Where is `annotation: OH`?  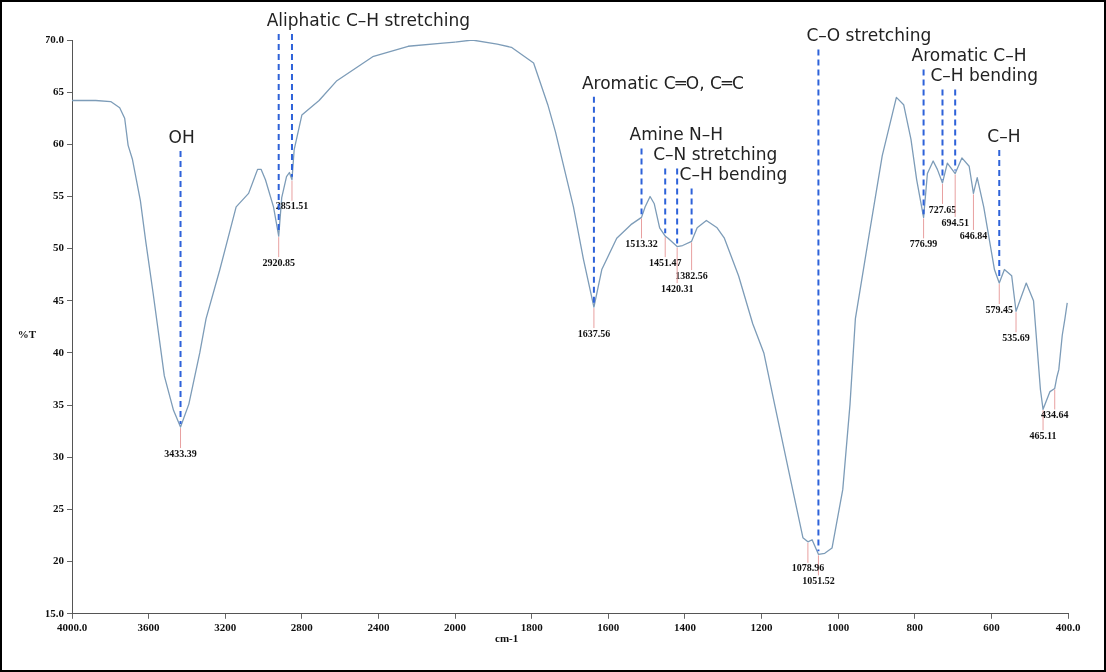 annotation: OH is located at coordinates (181, 136).